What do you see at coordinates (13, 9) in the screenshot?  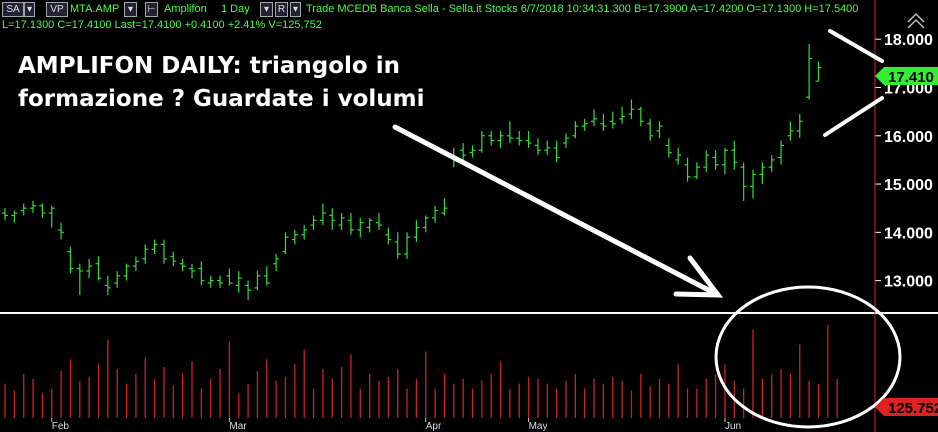 I see `sa-button: SA` at bounding box center [13, 9].